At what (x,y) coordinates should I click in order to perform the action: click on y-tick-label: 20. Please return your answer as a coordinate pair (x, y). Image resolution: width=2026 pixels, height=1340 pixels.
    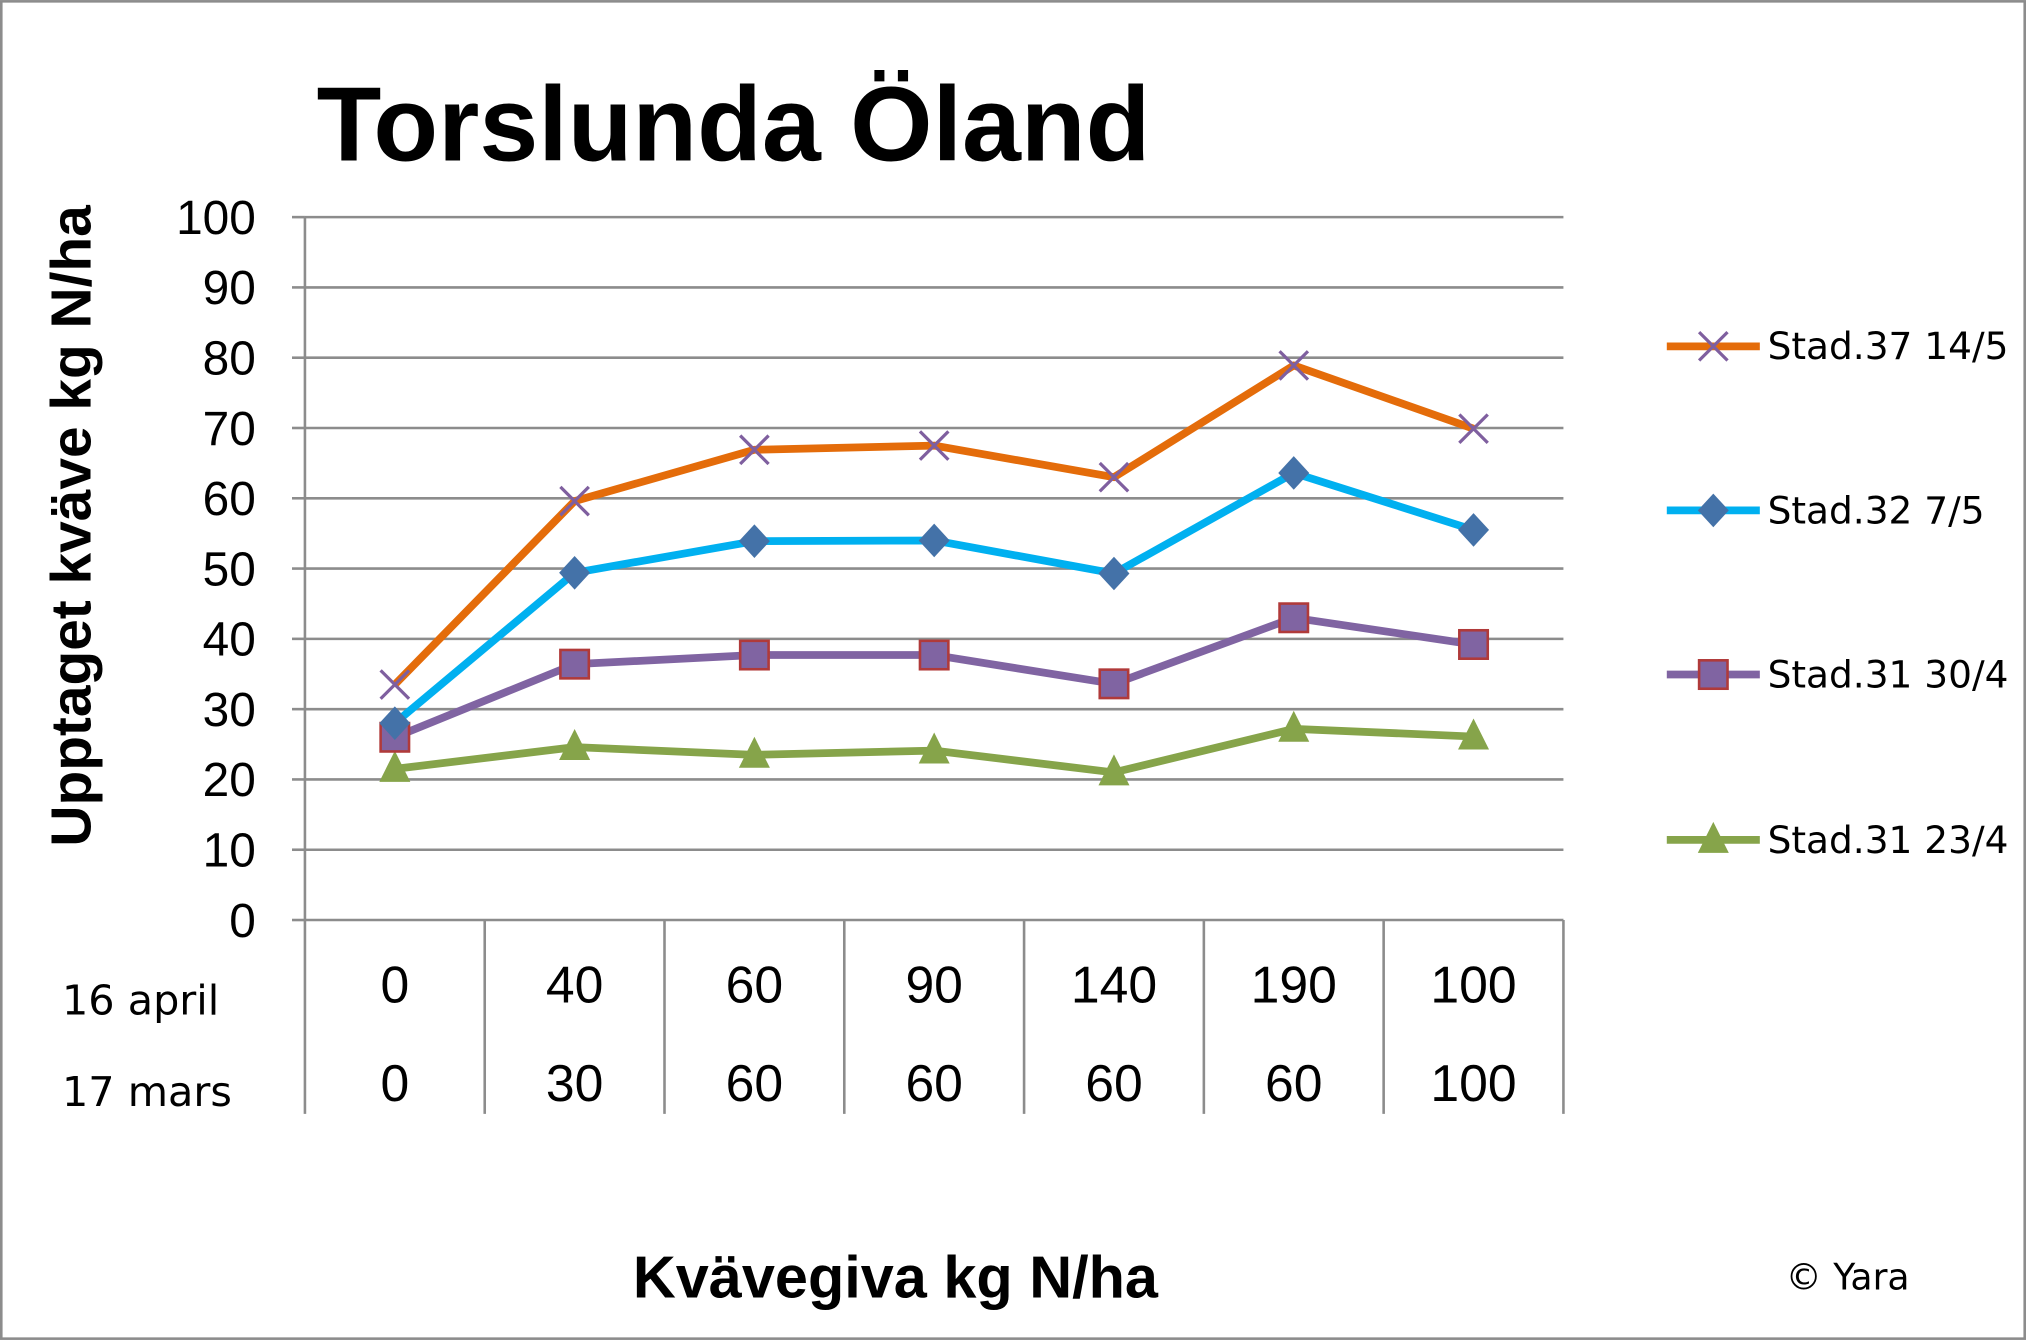
    Looking at the image, I should click on (229, 780).